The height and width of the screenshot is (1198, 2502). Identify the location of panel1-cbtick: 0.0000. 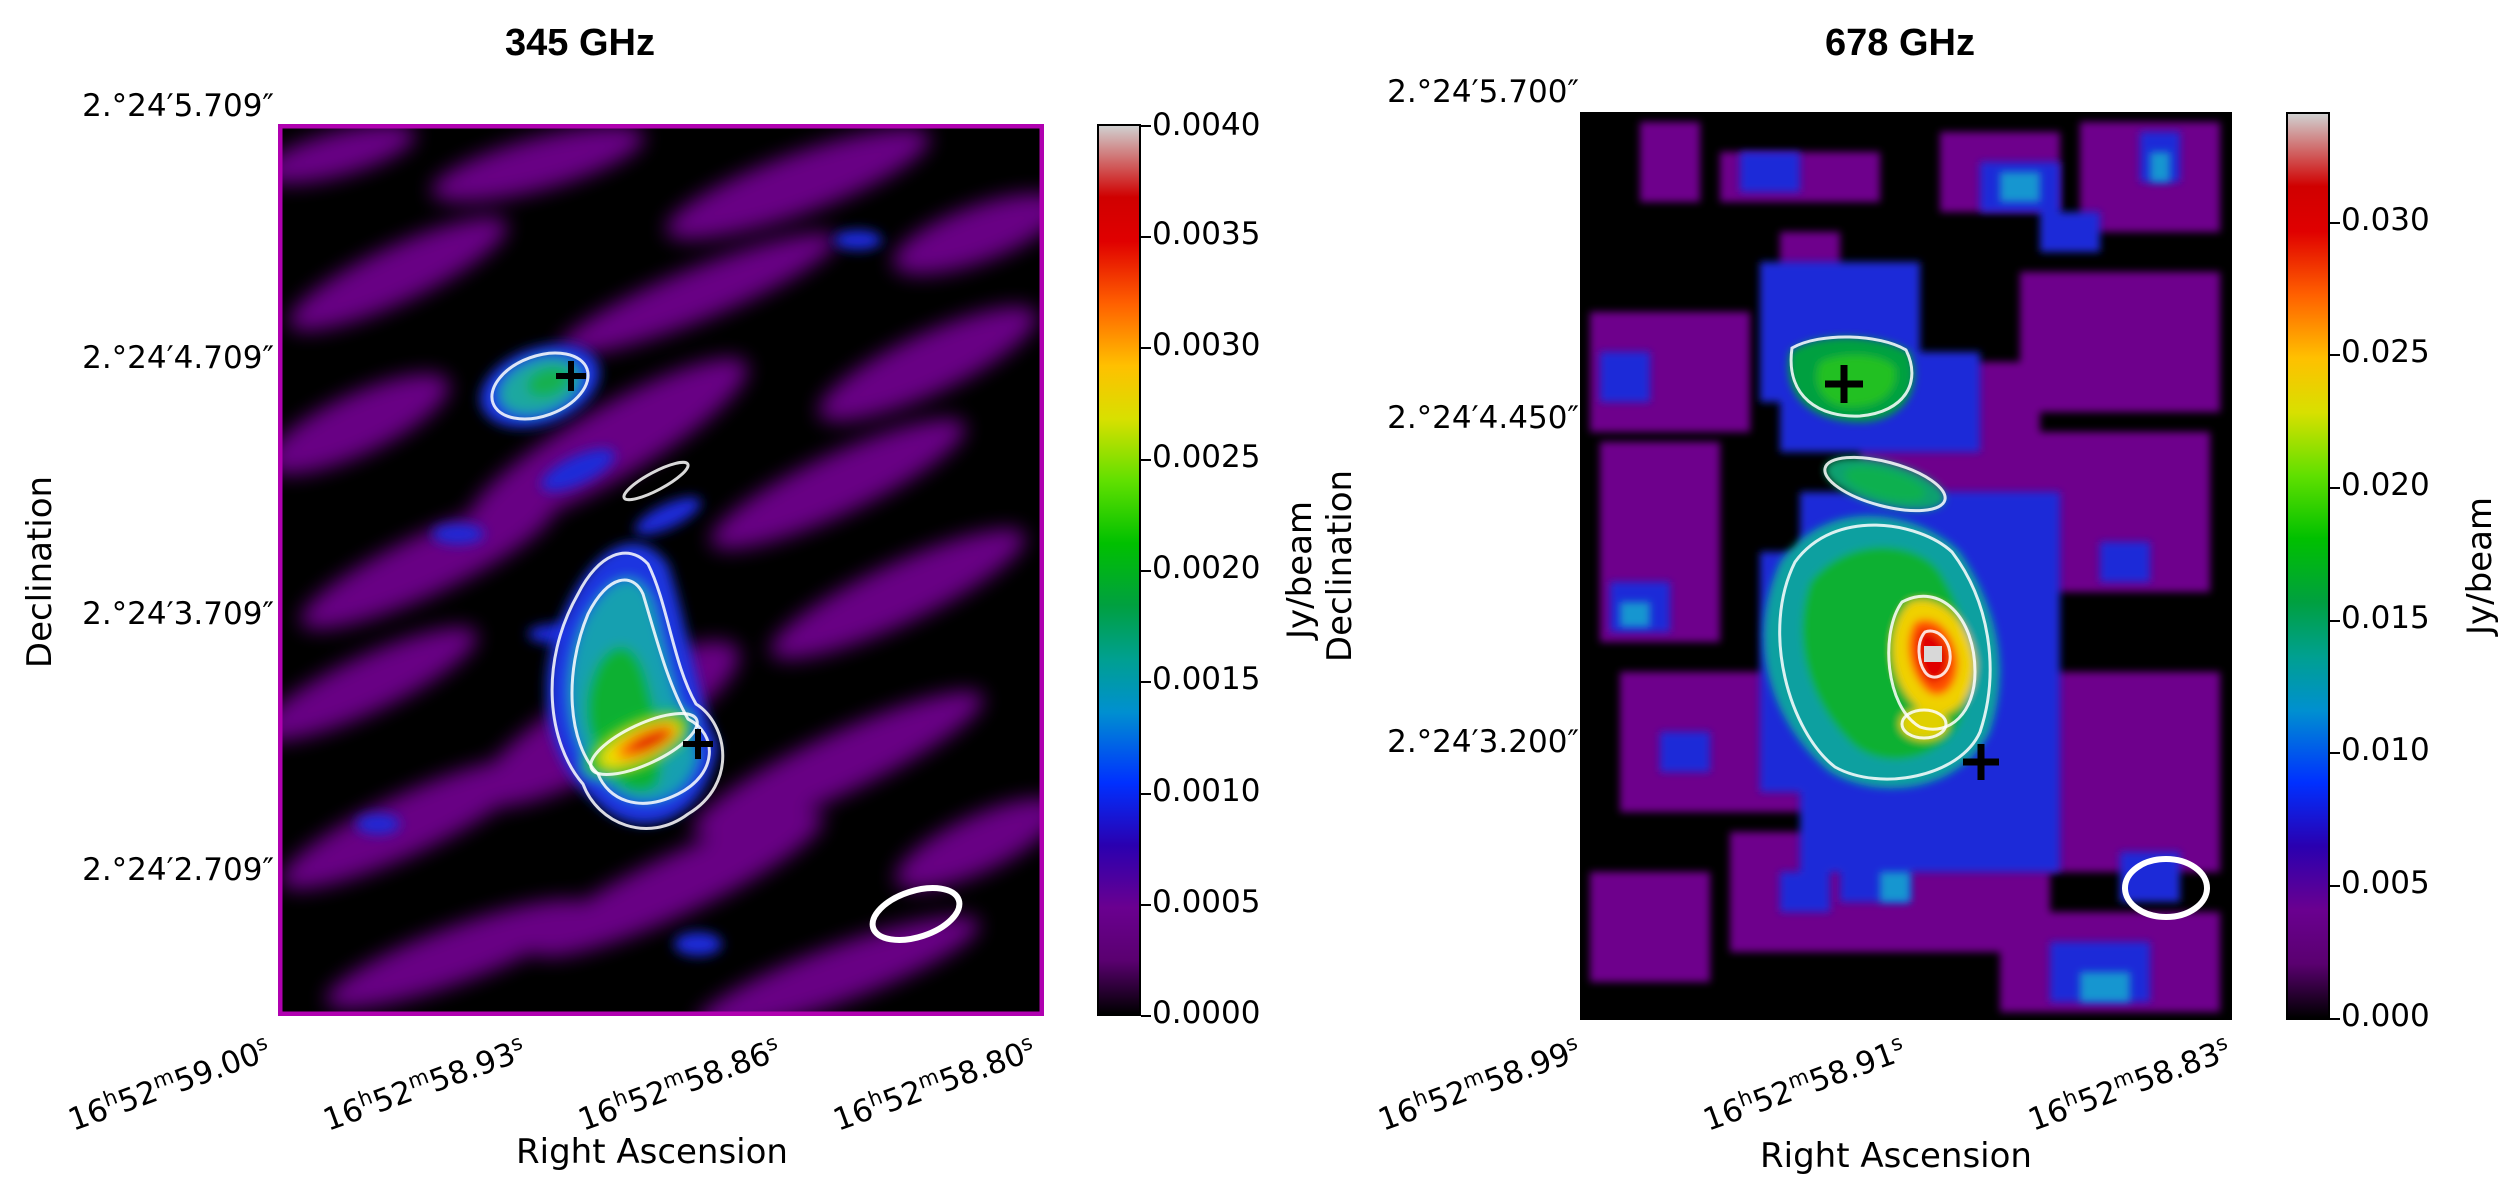
(1206, 1013).